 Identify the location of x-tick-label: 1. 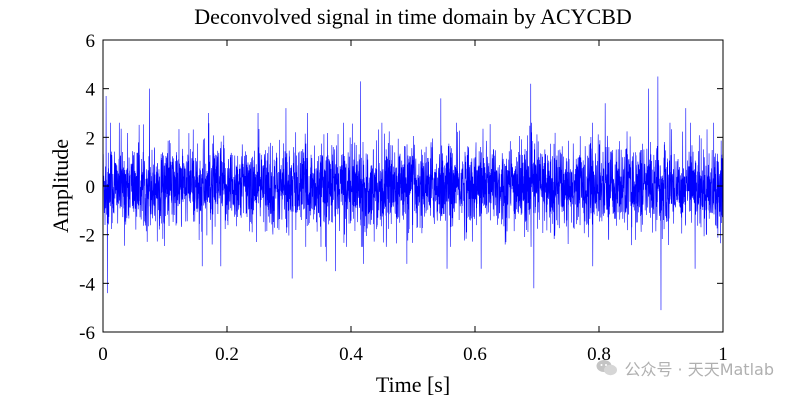
(723, 354).